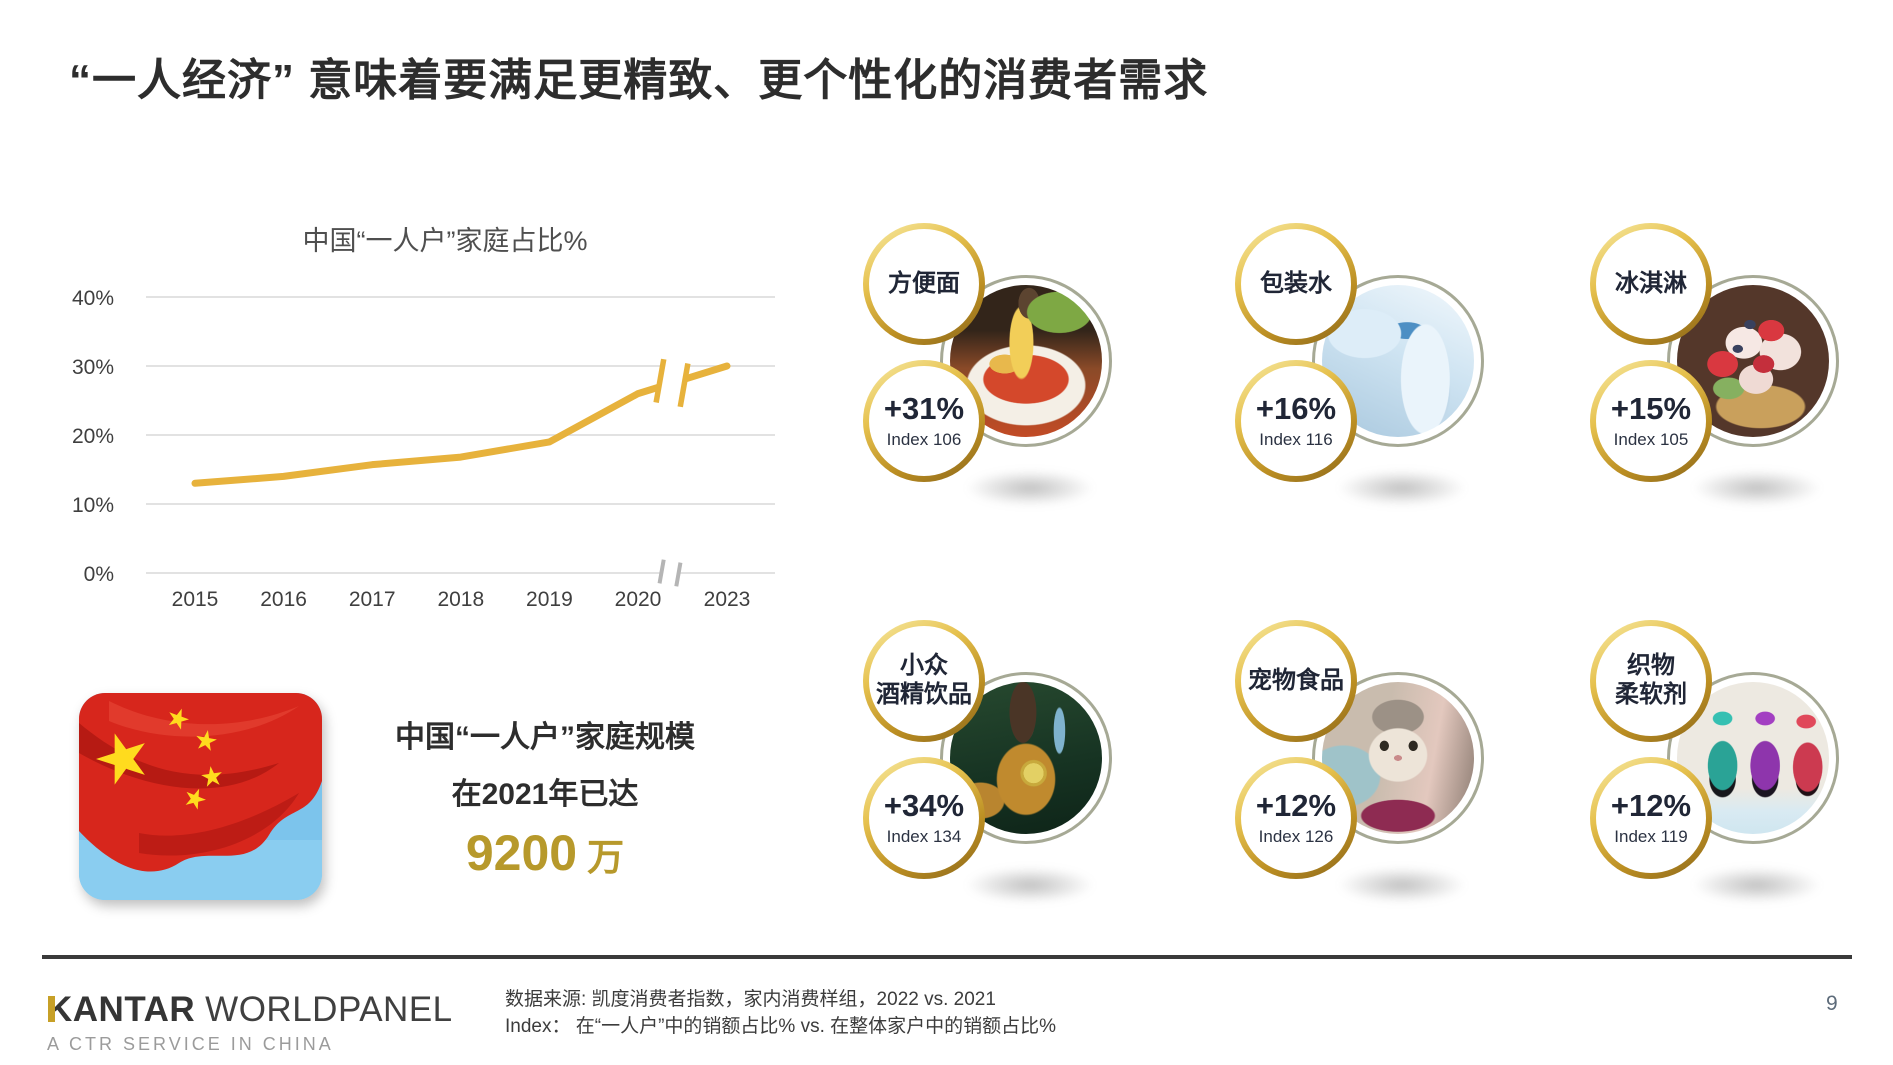 The image size is (1893, 1065). I want to click on category-label-circle: 织物 柔软剂, so click(1651, 681).